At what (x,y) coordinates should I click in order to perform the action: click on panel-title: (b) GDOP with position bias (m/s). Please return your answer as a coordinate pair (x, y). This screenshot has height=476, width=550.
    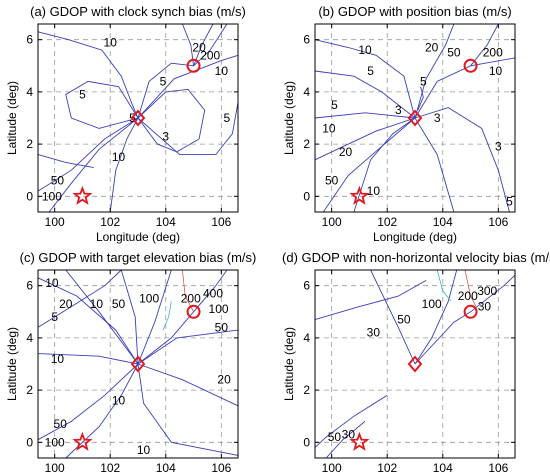
    Looking at the image, I should click on (414, 11).